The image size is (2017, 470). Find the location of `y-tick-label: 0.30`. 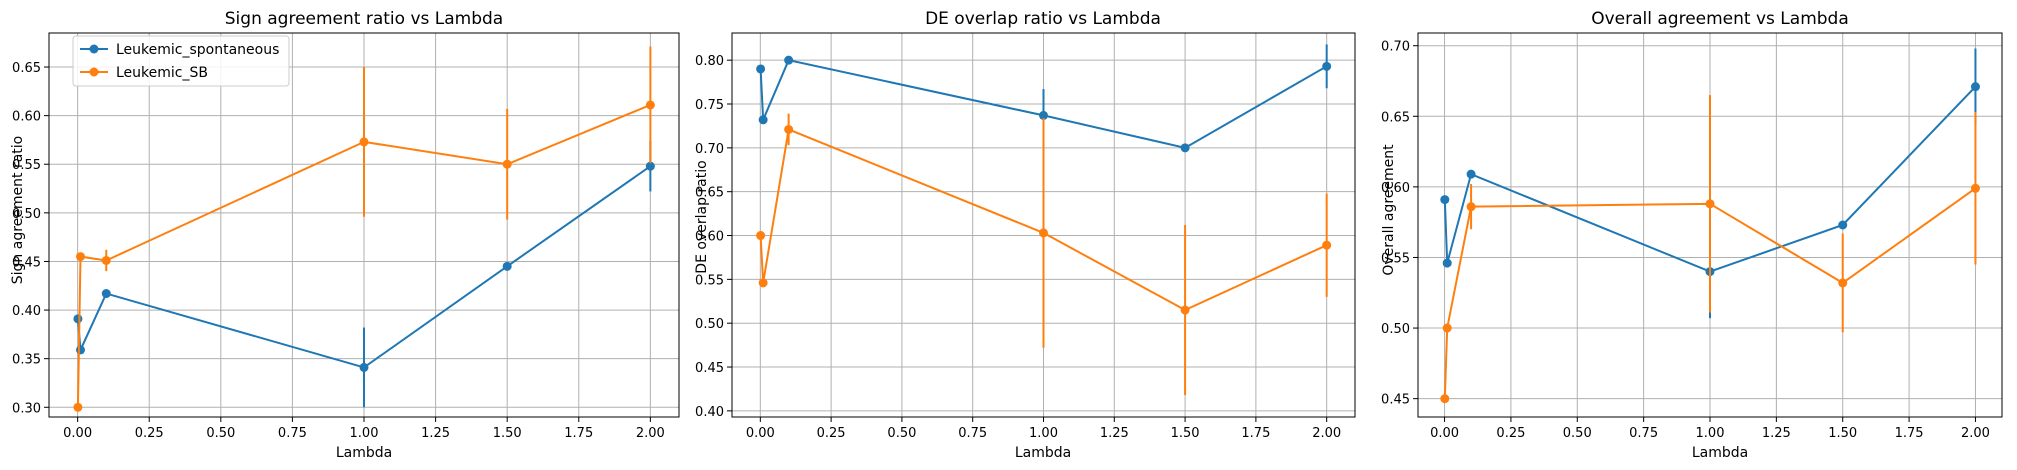

y-tick-label: 0.30 is located at coordinates (26, 408).